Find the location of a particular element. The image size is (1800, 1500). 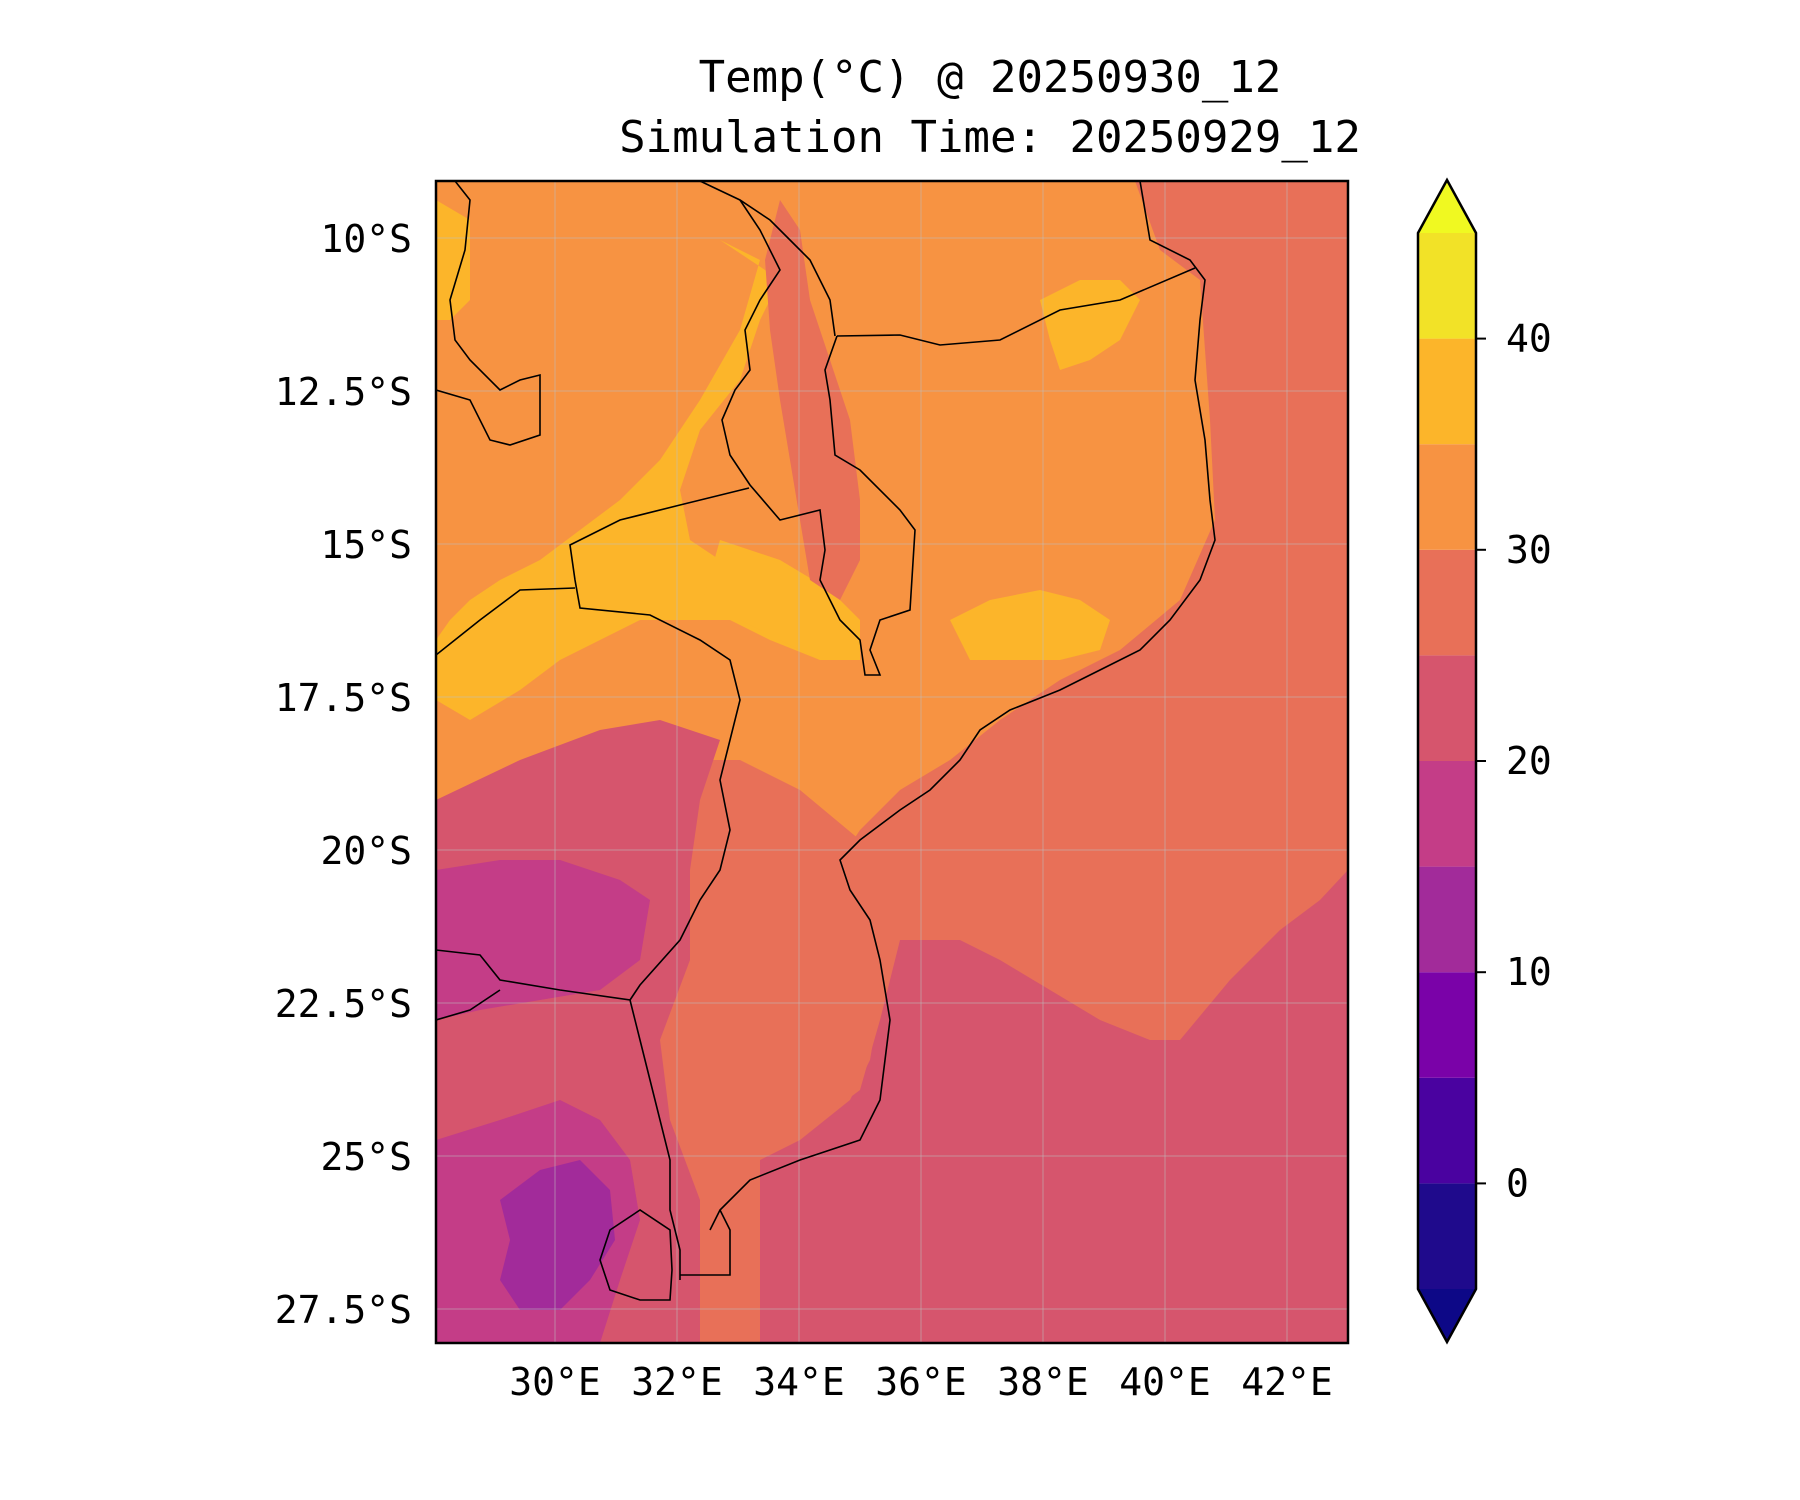

colorbar-tick-label: 20 is located at coordinates (1529, 761).